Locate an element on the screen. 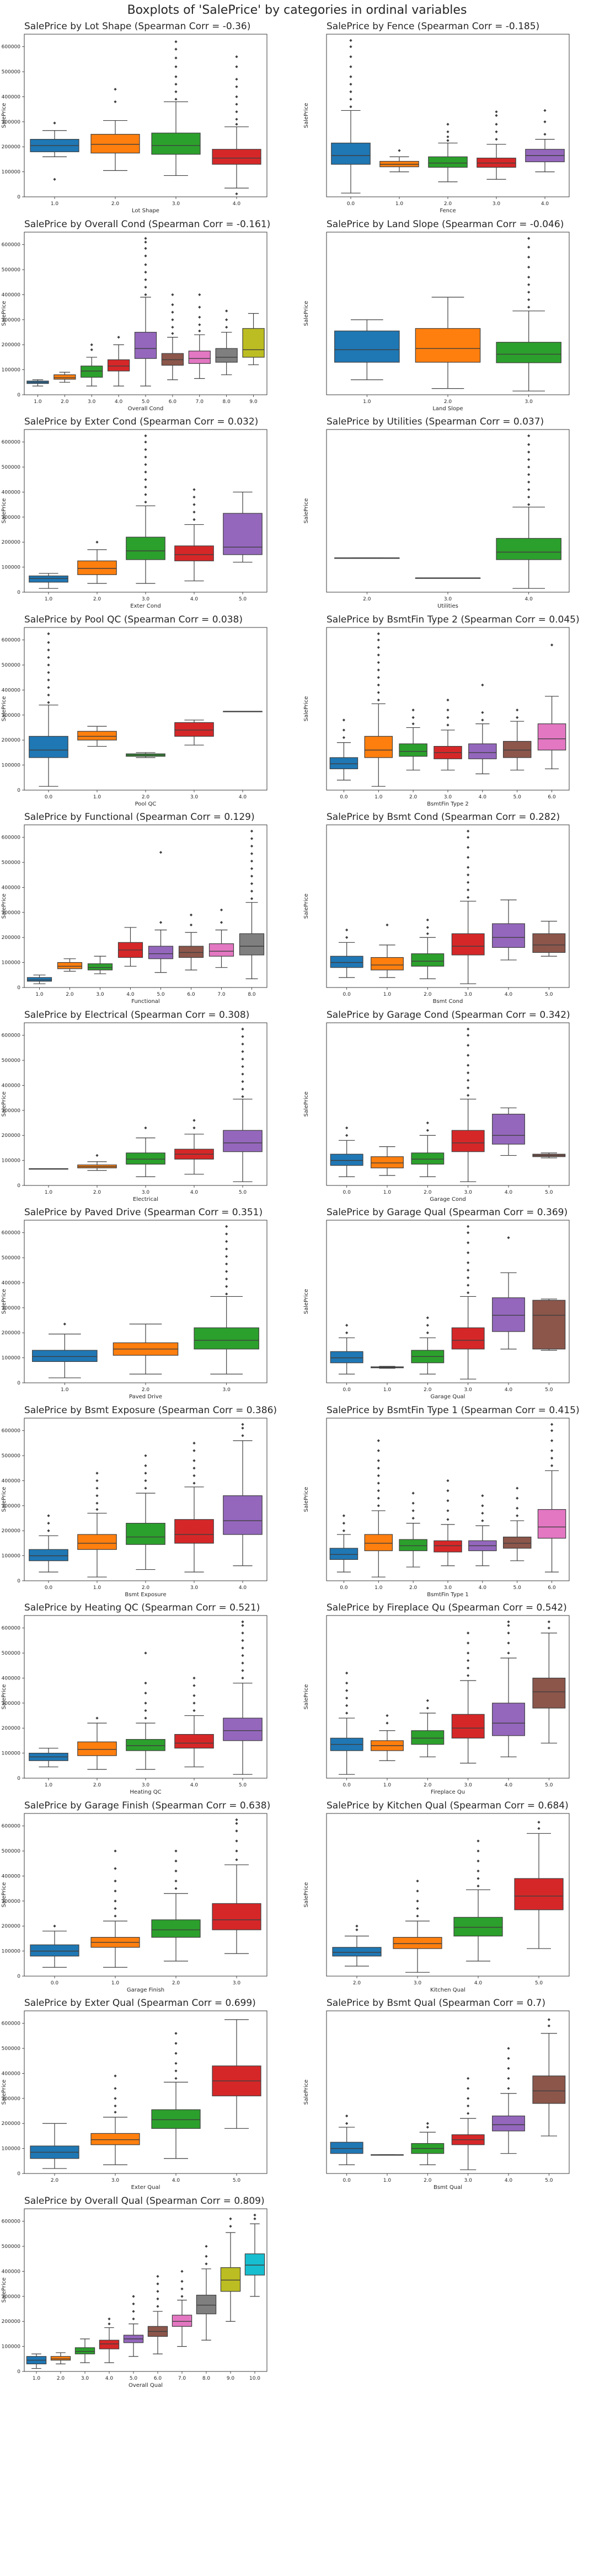  x-tick-label: 0.0 is located at coordinates (347, 994).